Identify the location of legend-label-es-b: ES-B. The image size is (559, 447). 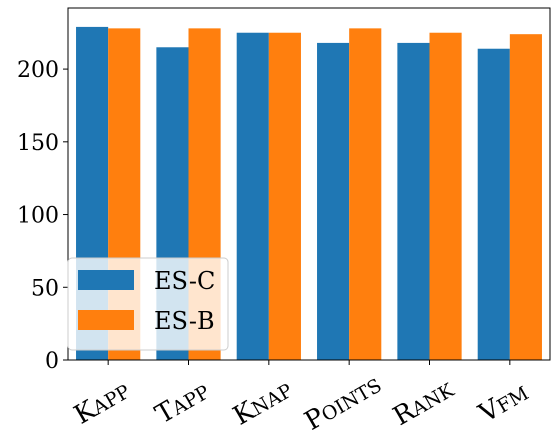
(184, 321).